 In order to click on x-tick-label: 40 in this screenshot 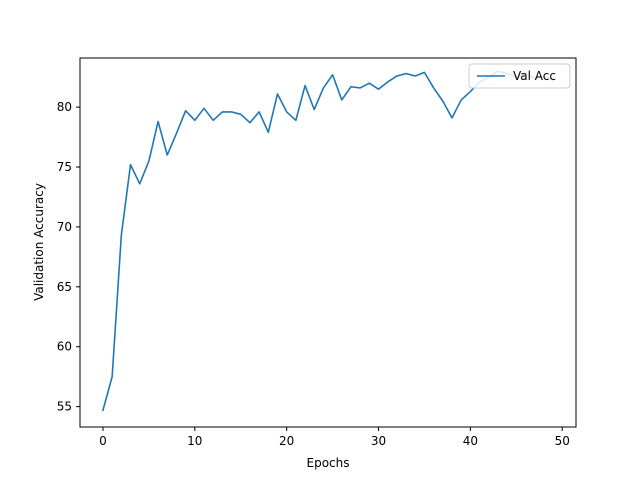, I will do `click(470, 441)`.